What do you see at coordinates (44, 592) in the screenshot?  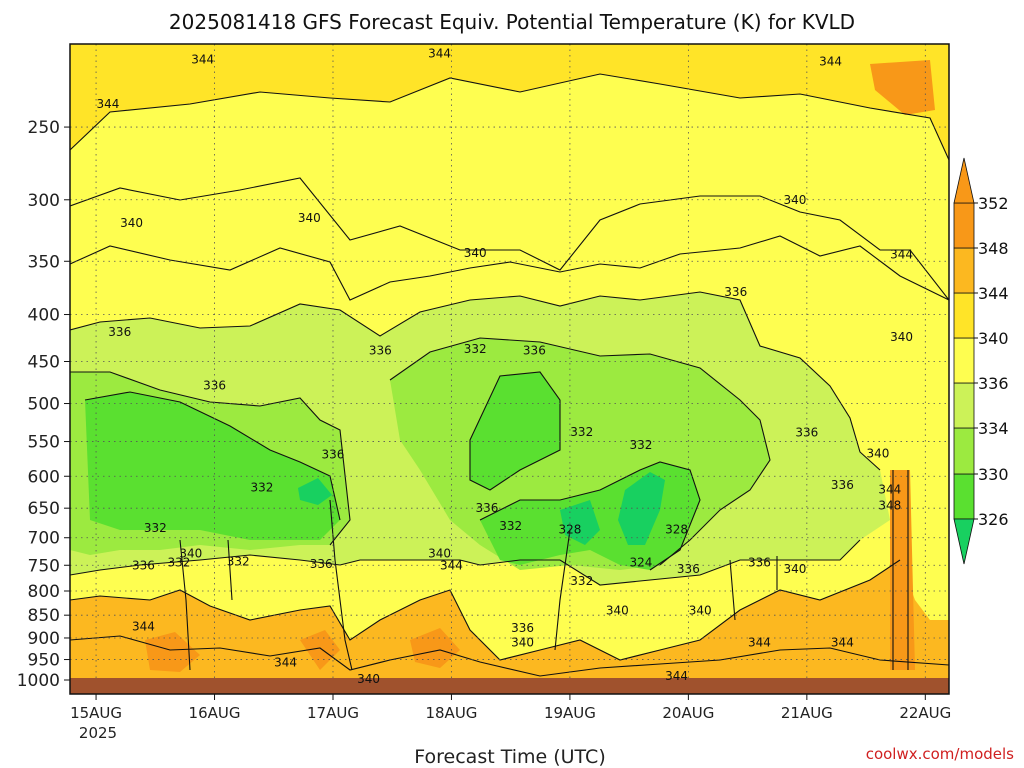 I see `y-tick-label: 800` at bounding box center [44, 592].